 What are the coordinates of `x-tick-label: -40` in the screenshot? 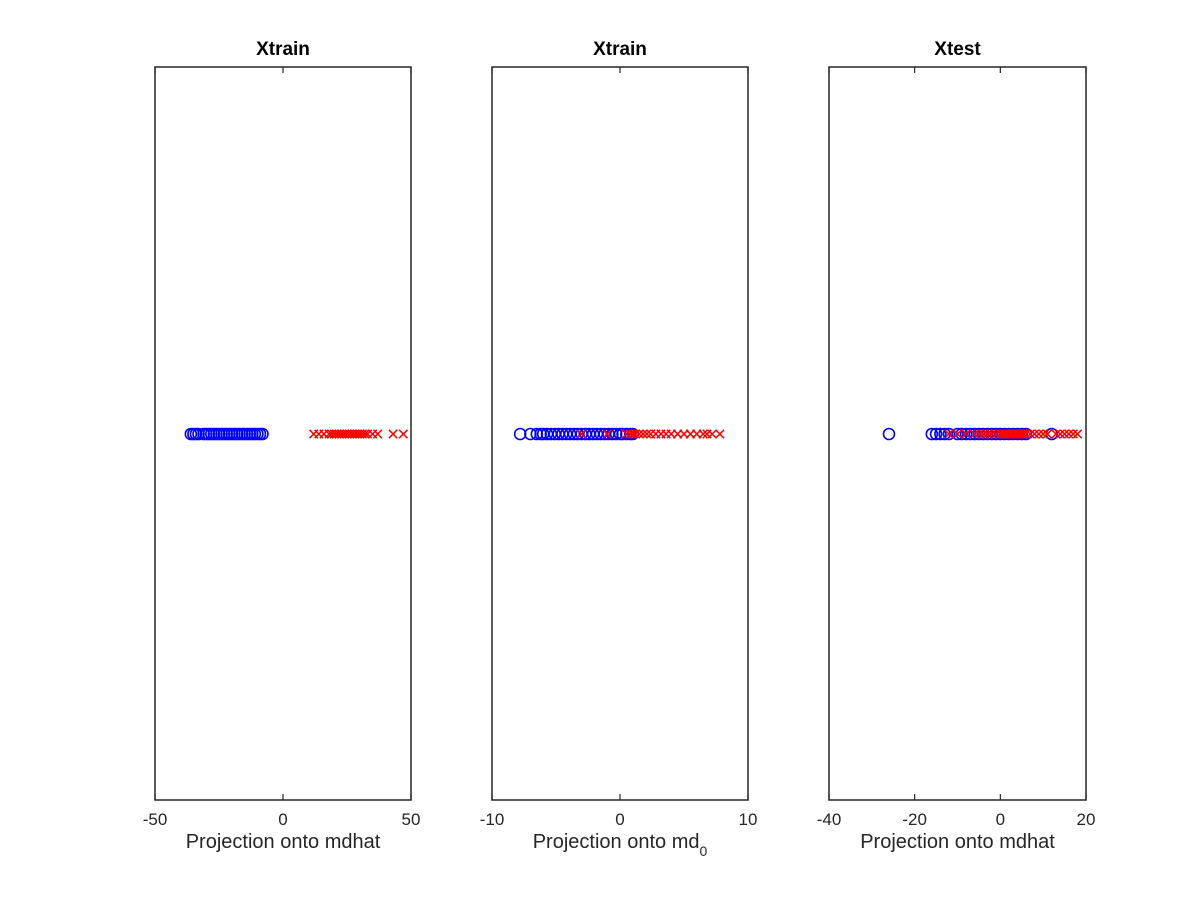 It's located at (829, 819).